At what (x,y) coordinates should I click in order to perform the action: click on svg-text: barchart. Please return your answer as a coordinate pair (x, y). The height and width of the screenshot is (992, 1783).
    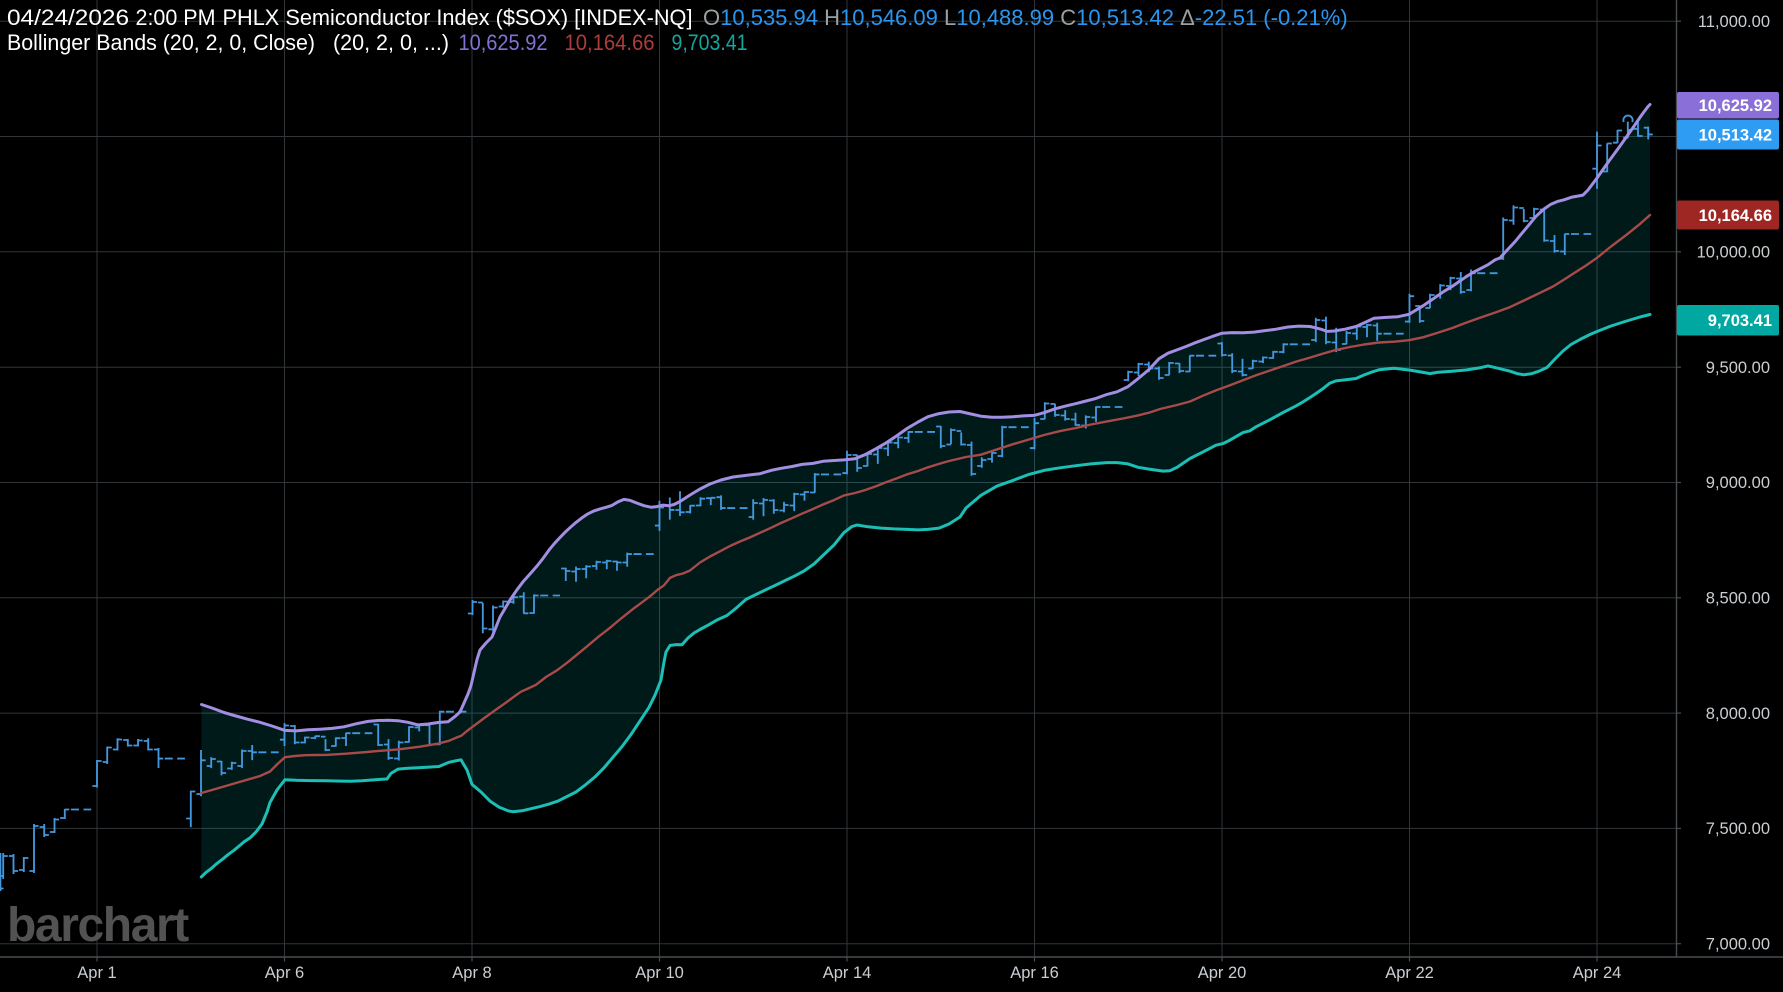
    Looking at the image, I should click on (98, 925).